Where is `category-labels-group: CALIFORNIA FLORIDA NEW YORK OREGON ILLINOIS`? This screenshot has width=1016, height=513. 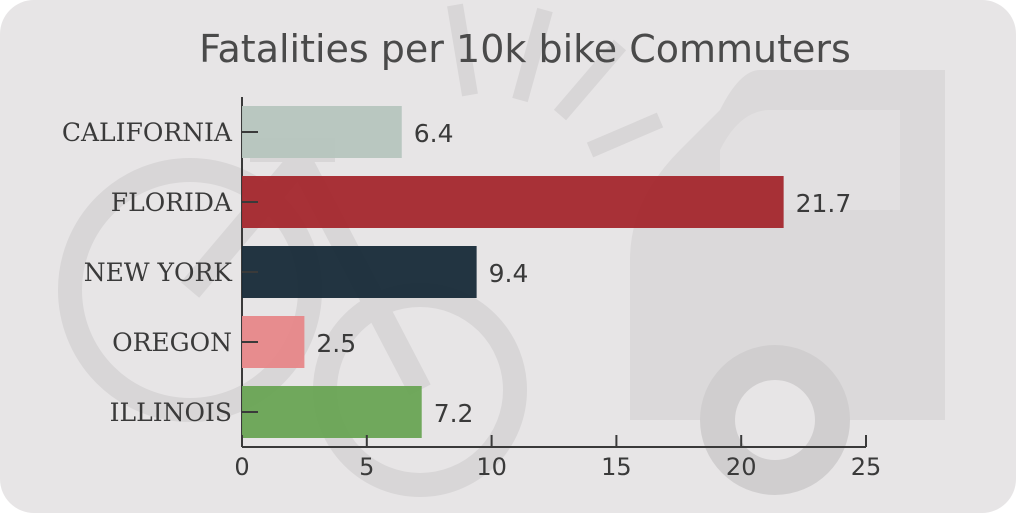
category-labels-group: CALIFORNIA FLORIDA NEW YORK OREGON ILLINOIS is located at coordinates (147, 272).